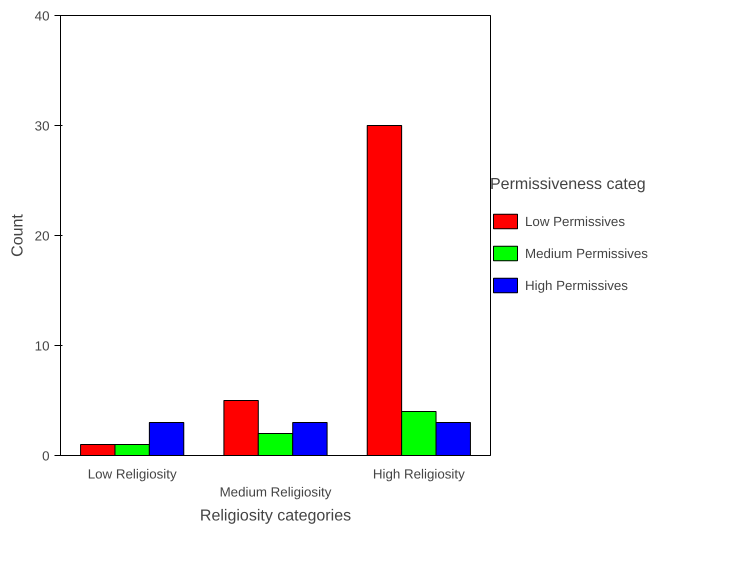  What do you see at coordinates (132, 474) in the screenshot?
I see `x-tick-label: Low Religiosity` at bounding box center [132, 474].